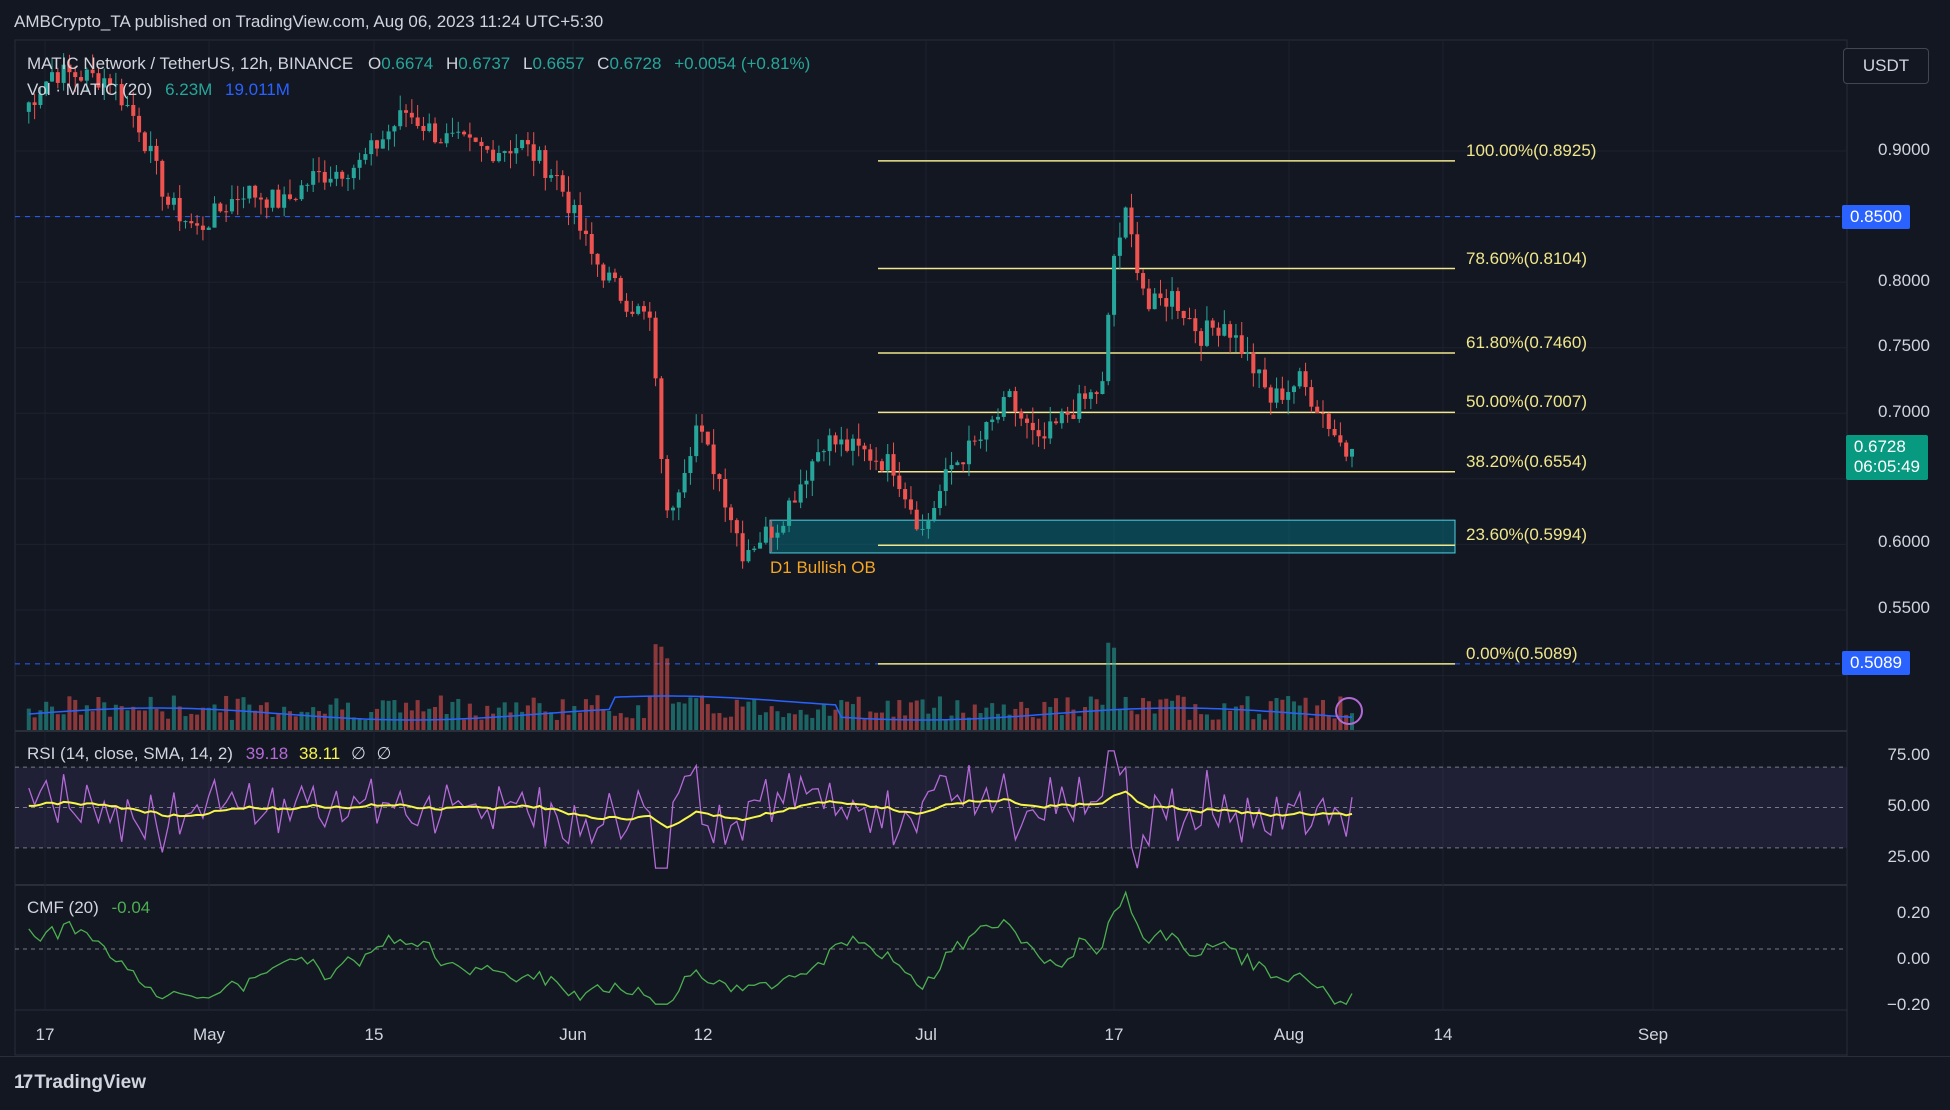 This screenshot has width=1950, height=1110. Describe the element at coordinates (1876, 663) in the screenshot. I see `price-marker-low: 0.5089` at that location.